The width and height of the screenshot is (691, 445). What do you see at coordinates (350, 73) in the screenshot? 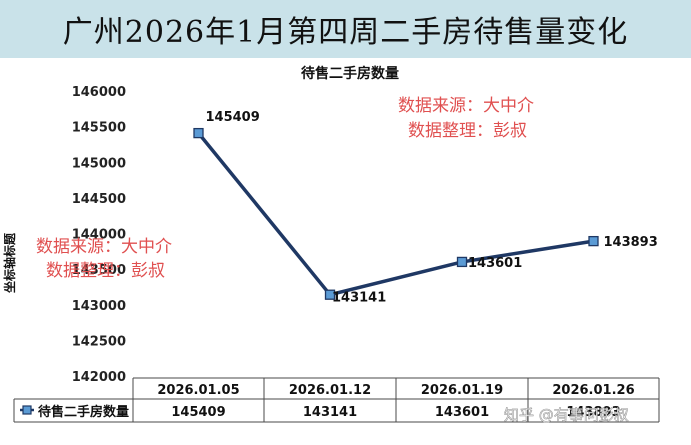
I see `chart-title: 待售二手房数量` at bounding box center [350, 73].